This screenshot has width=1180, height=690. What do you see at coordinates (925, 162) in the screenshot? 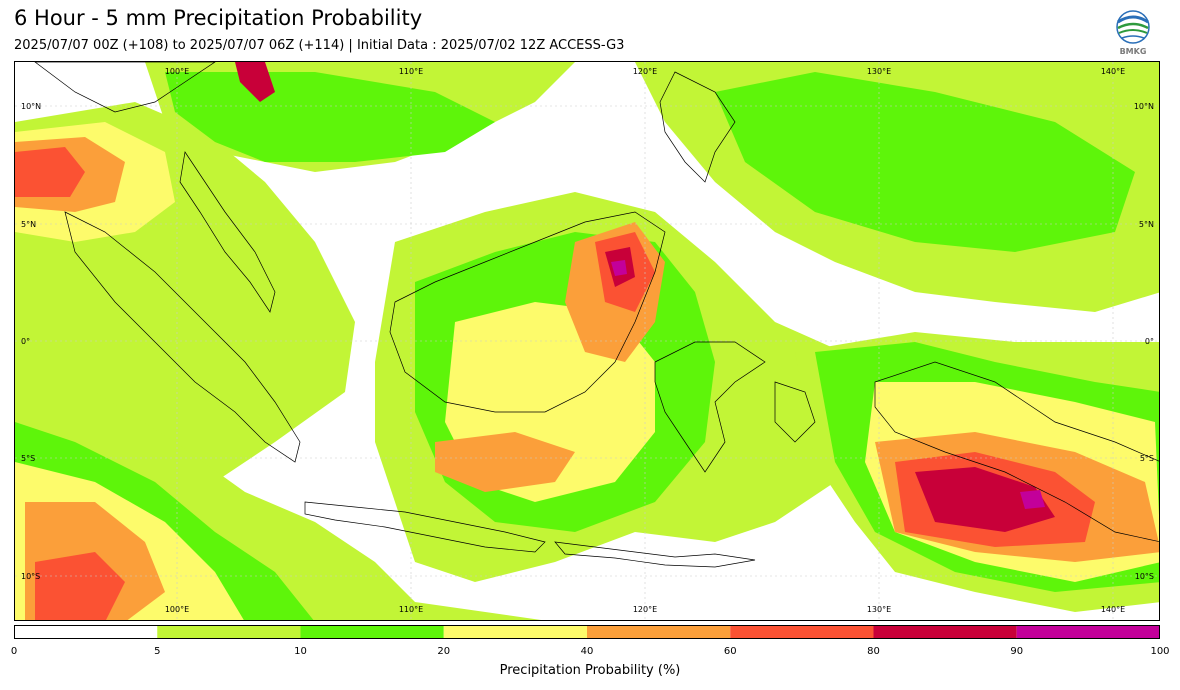
I see `field-green-ne` at bounding box center [925, 162].